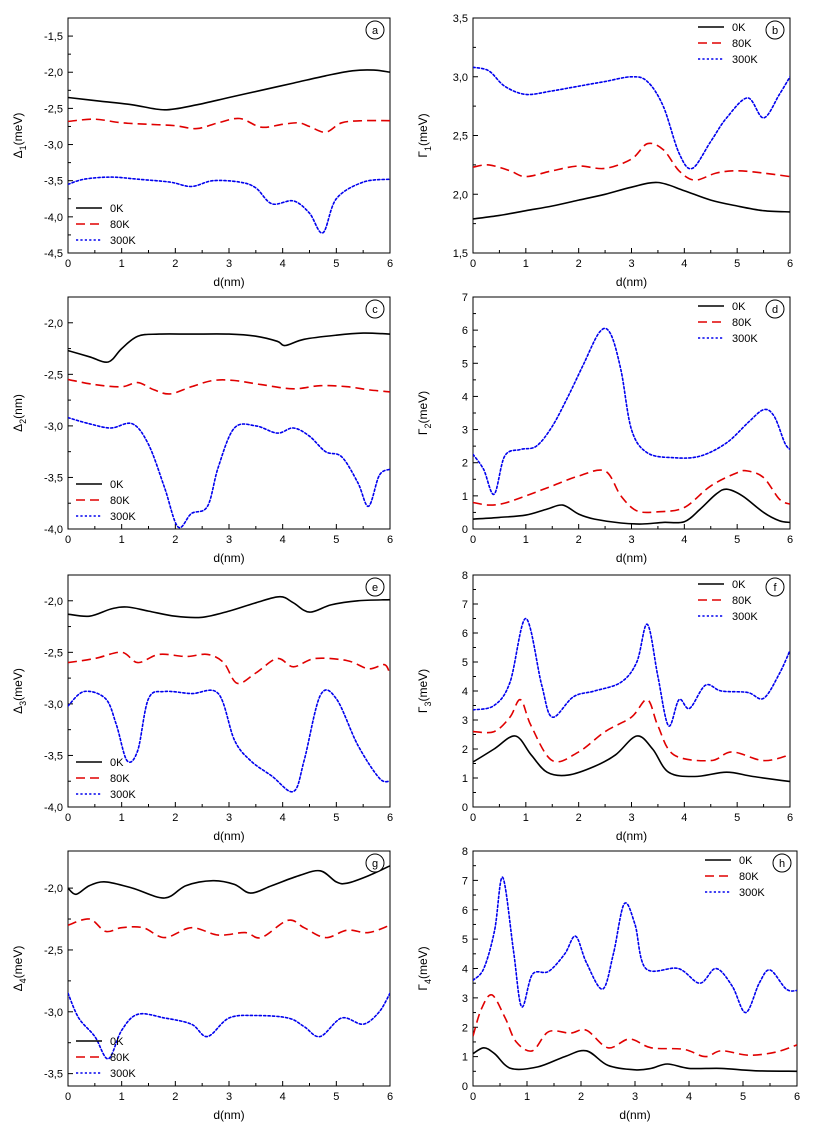  What do you see at coordinates (465, 1058) in the screenshot?
I see `y-tick-label: 1` at bounding box center [465, 1058].